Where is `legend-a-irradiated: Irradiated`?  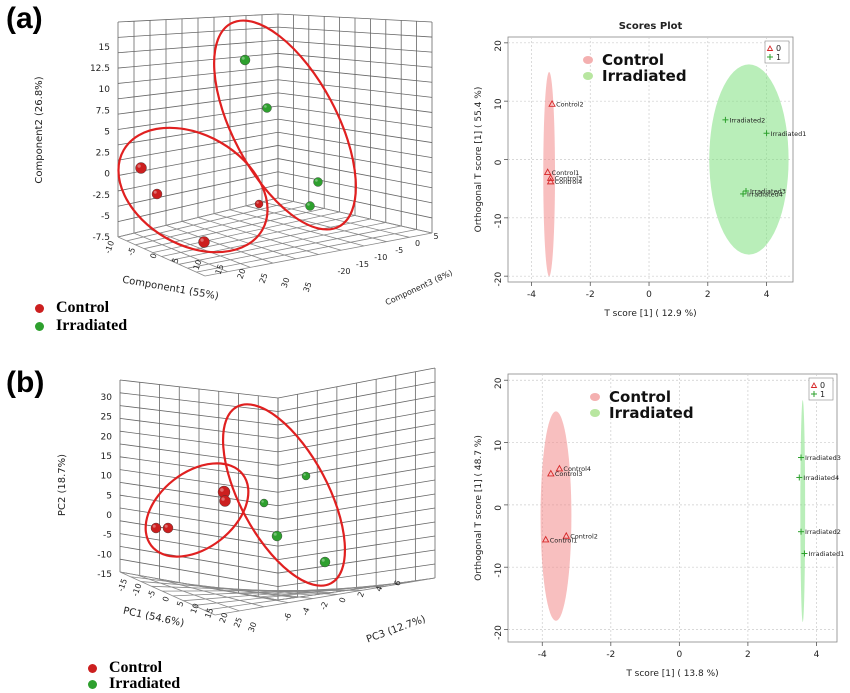 legend-a-irradiated: Irradiated is located at coordinates (81, 326).